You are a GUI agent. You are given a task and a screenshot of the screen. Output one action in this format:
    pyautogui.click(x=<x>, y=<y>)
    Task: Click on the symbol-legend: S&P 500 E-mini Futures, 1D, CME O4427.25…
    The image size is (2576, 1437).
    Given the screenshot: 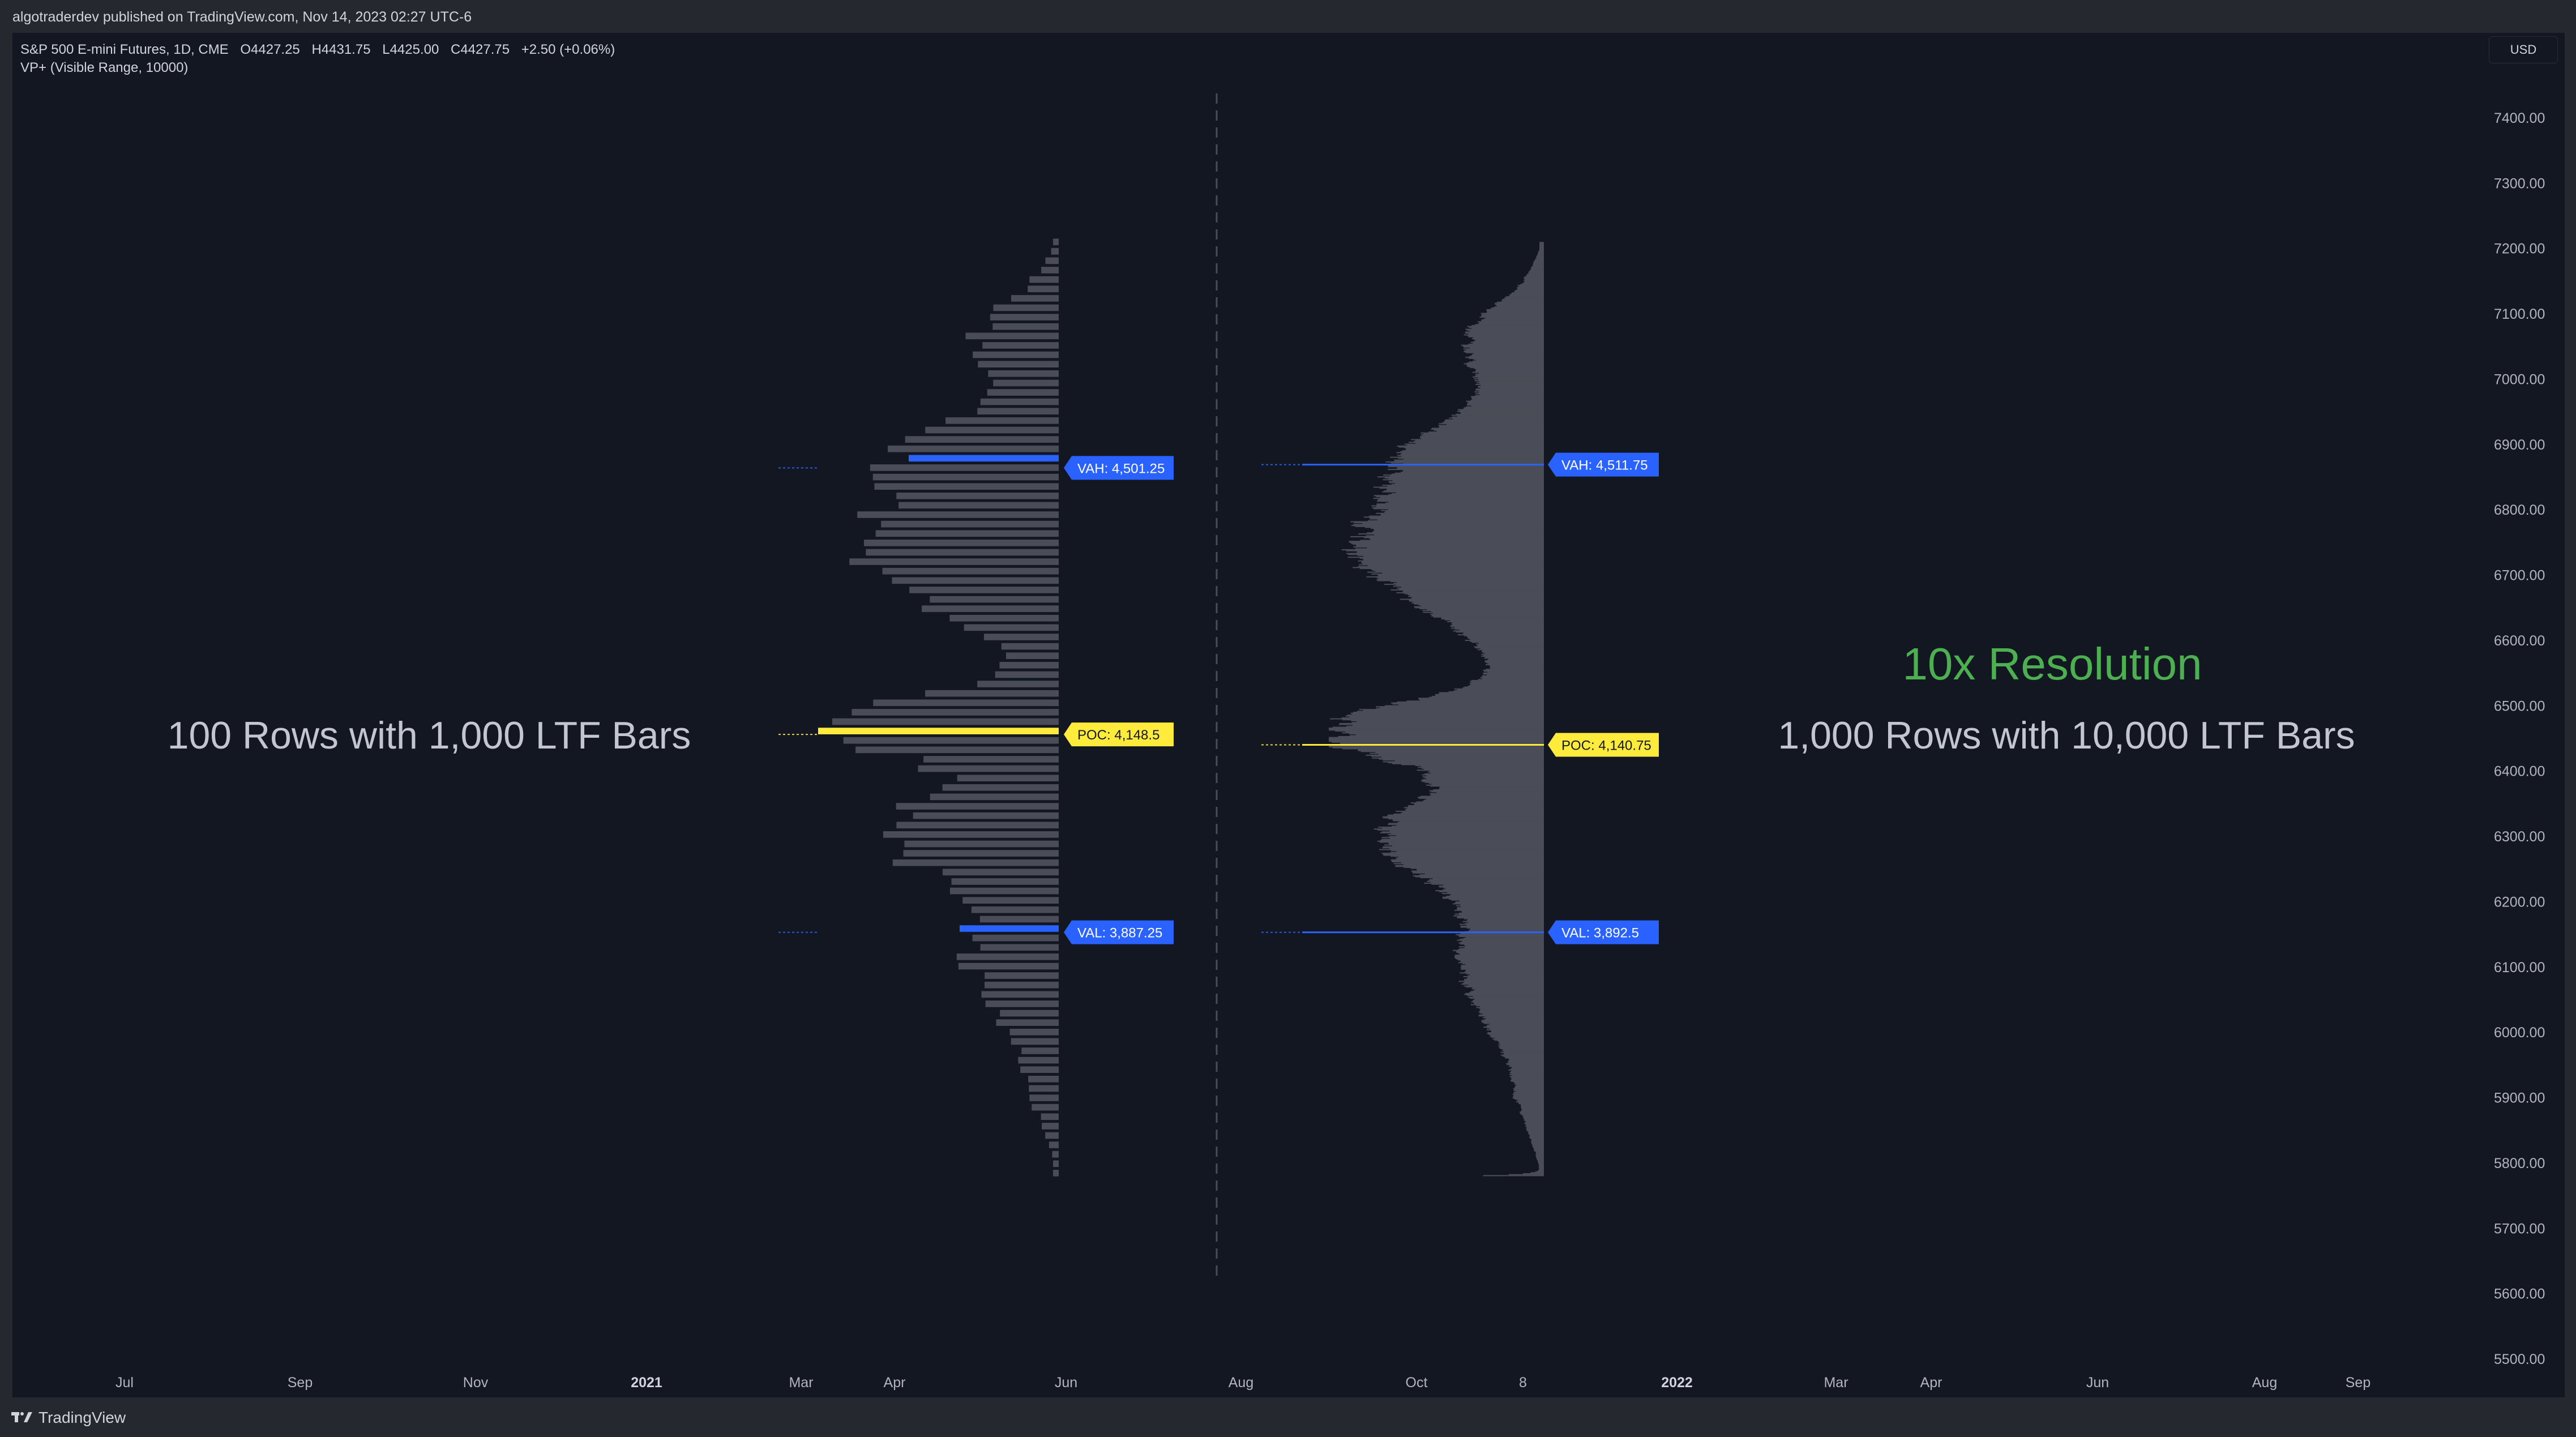 What is the action you would take?
    pyautogui.click(x=317, y=50)
    